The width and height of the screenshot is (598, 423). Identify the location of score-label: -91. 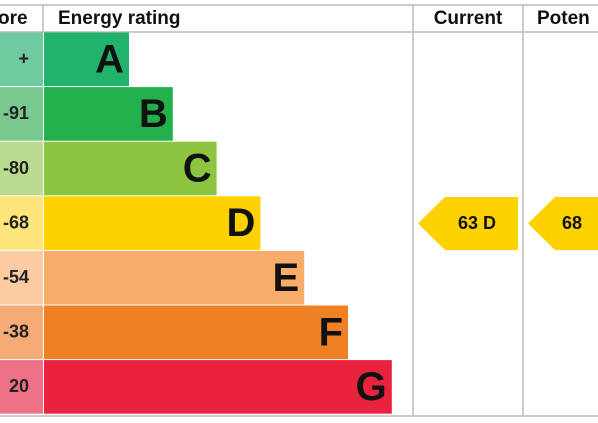
(16, 113).